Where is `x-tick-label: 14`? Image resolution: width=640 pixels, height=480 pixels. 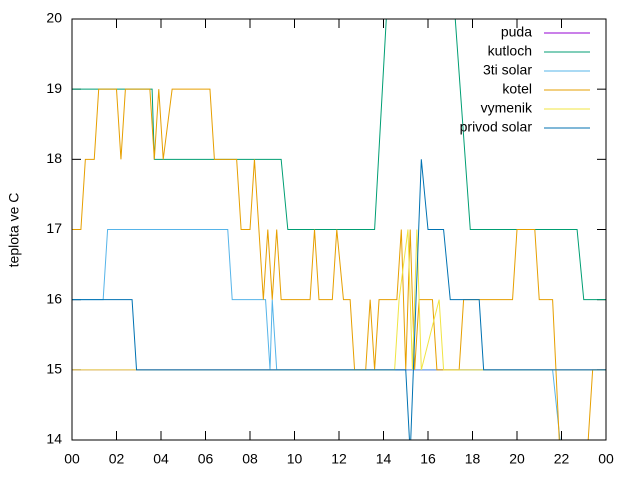
x-tick-label: 14 is located at coordinates (384, 459).